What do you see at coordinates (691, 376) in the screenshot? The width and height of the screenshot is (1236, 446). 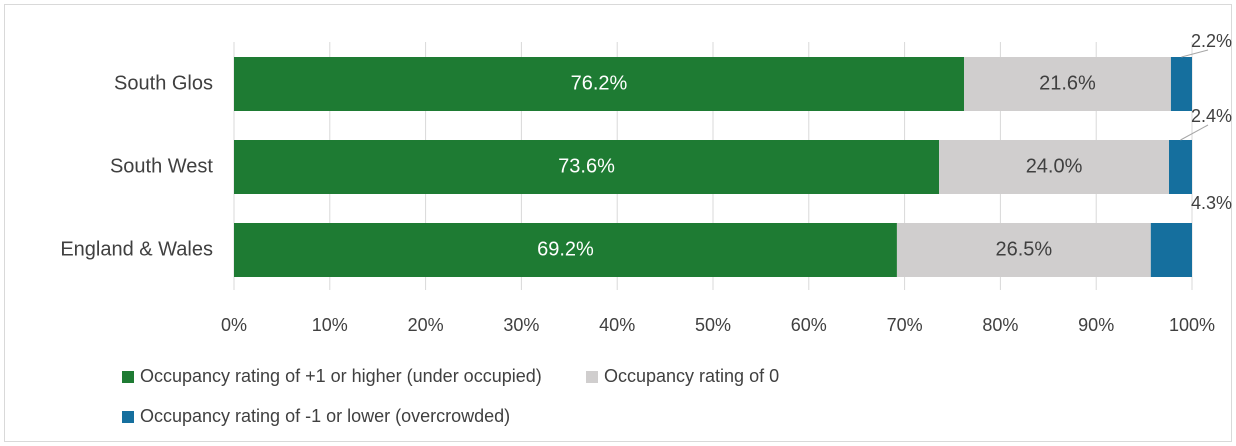 I see `legend-label: Occupancy rating of 0` at bounding box center [691, 376].